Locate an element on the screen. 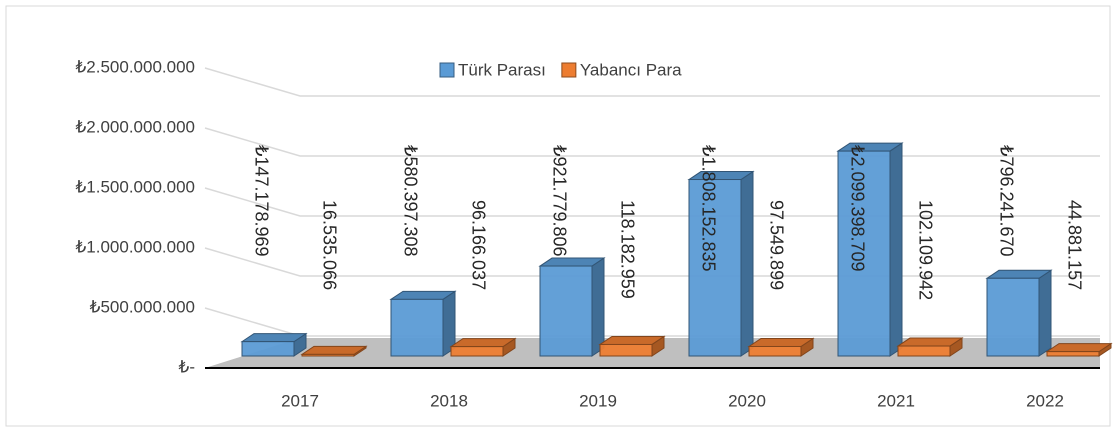 This screenshot has height=432, width=1116. data-label: 97.549.899 is located at coordinates (776, 245).